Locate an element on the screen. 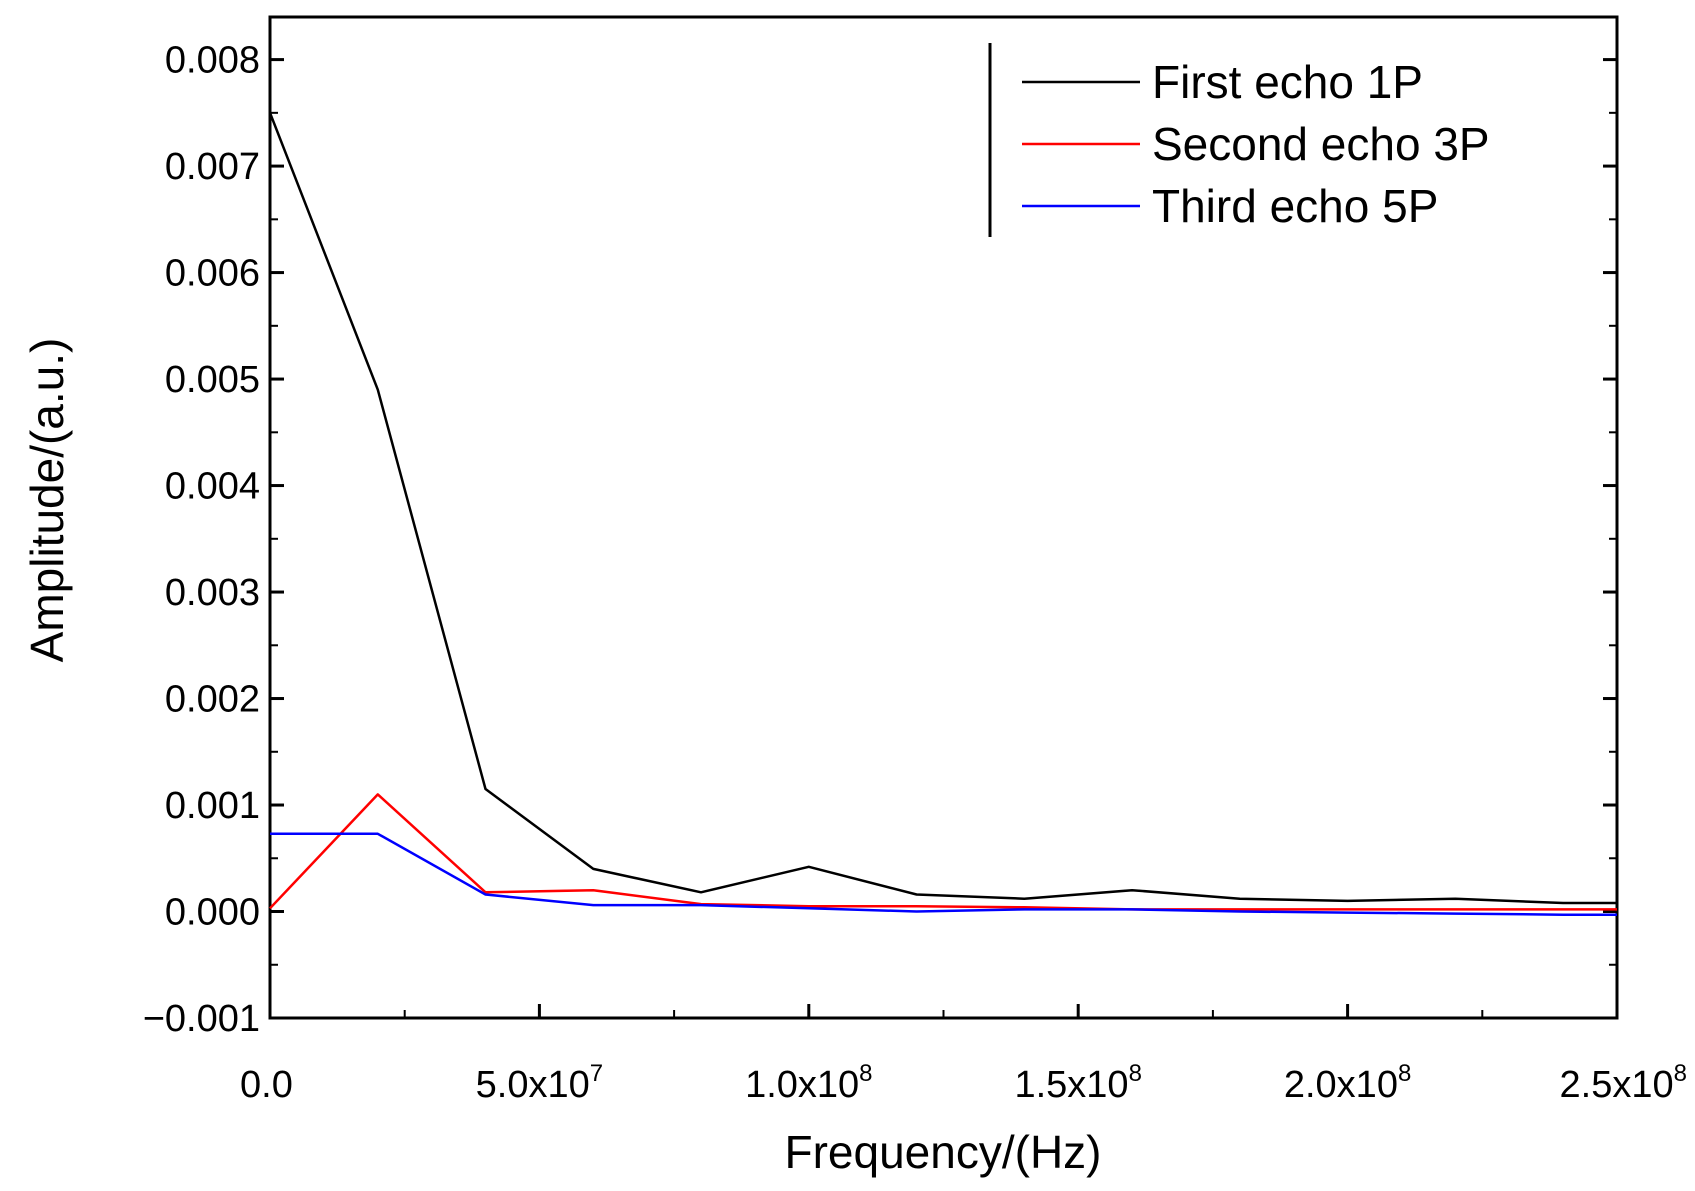 This screenshot has height=1191, width=1695. legend-label-second-echo: Second echo 3P is located at coordinates (1321, 144).